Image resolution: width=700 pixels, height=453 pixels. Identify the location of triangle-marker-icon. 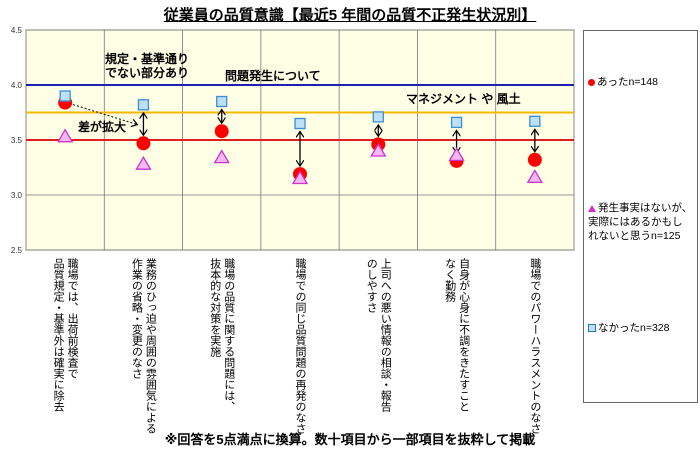
(592, 208).